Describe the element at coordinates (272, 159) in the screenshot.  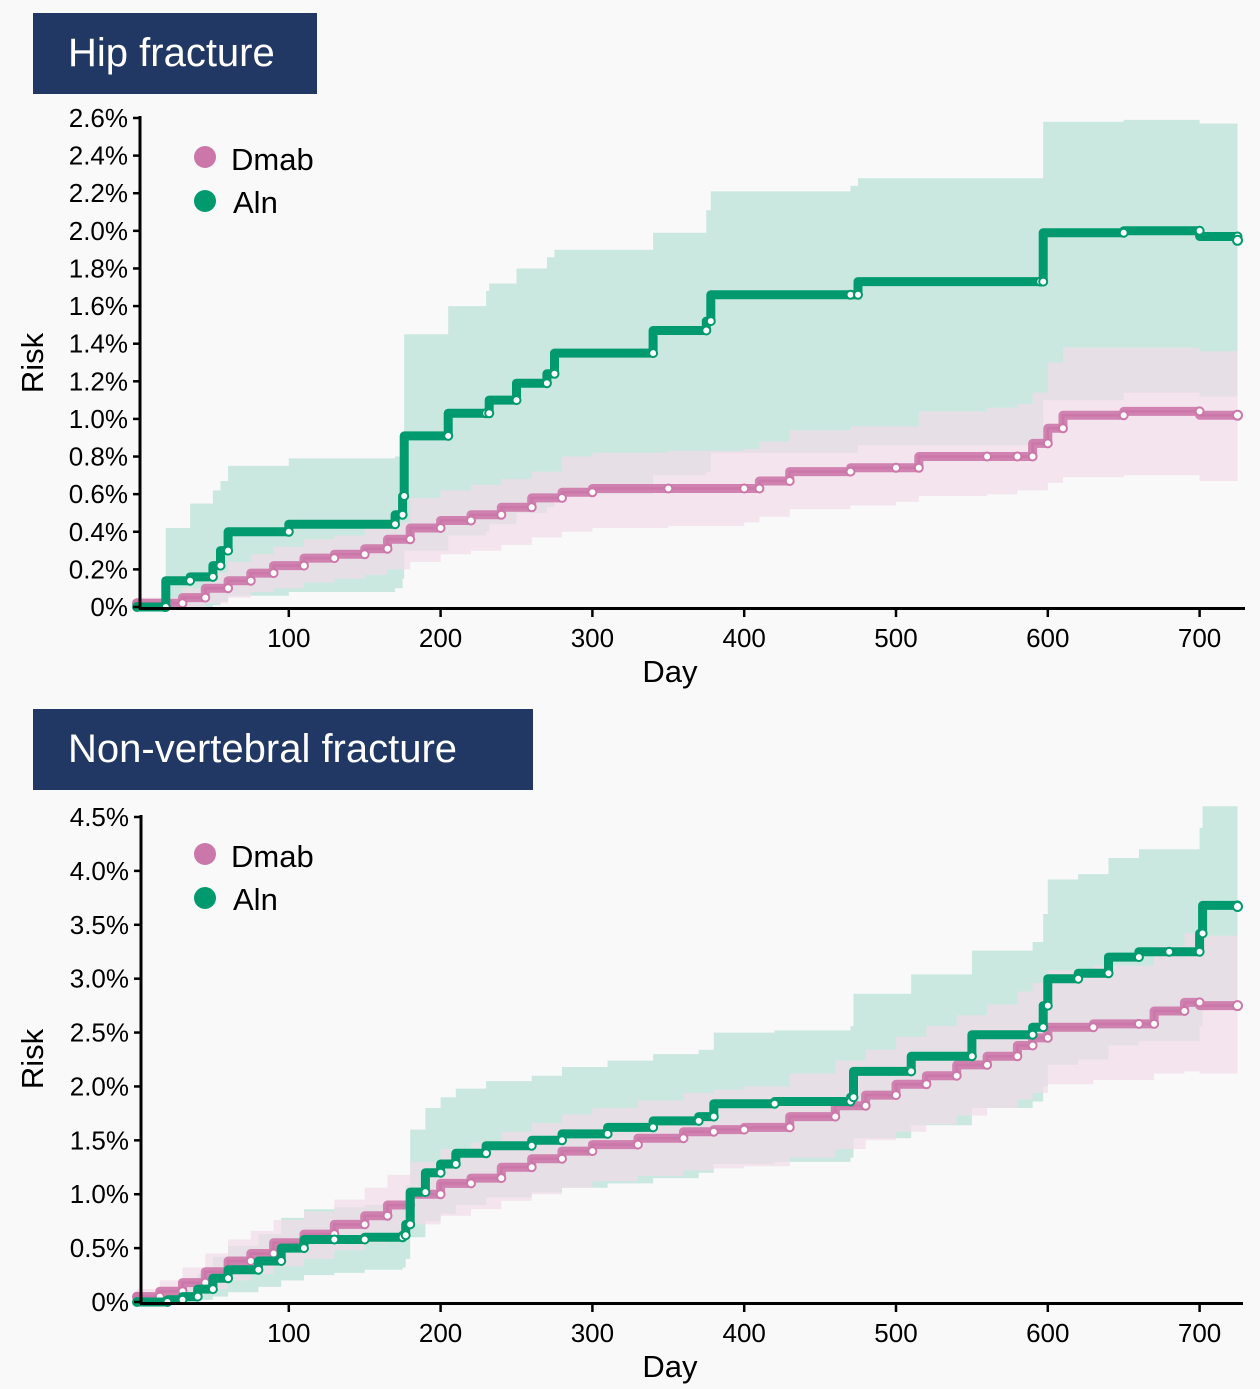
I see `legend-label-dmab: Dmab` at that location.